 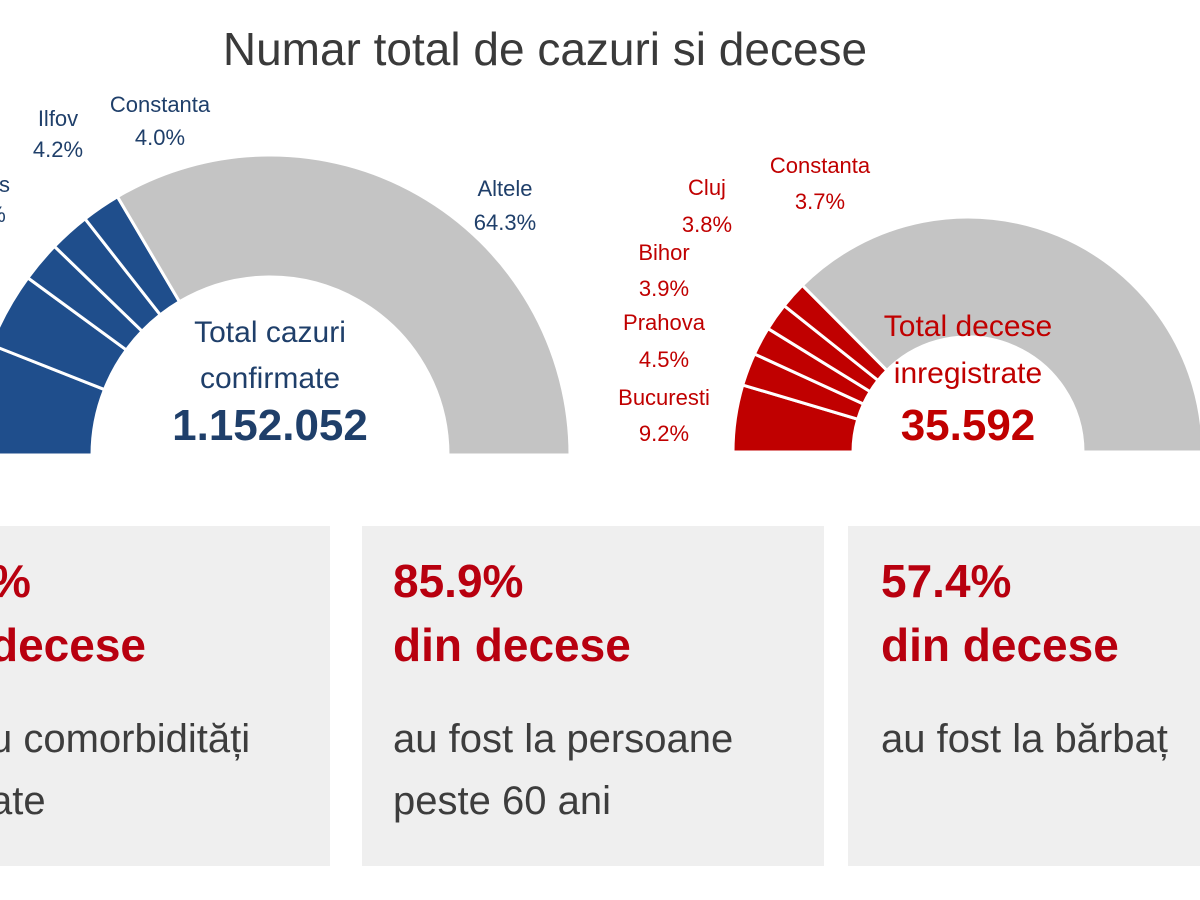 I want to click on chart2-slice-label-0: Bucuresti, so click(x=664, y=397).